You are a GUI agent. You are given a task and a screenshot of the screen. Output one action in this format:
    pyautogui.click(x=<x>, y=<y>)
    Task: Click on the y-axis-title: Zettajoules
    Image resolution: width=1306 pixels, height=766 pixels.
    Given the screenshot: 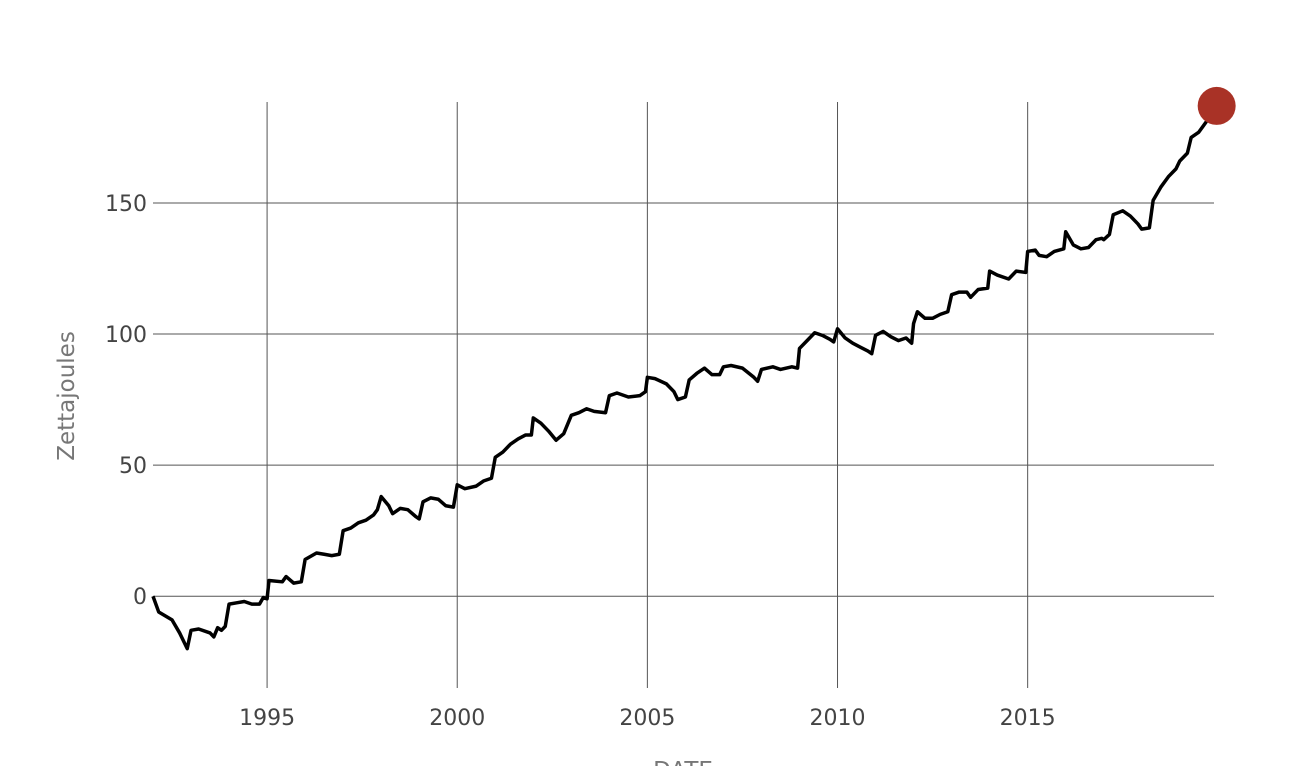 What is the action you would take?
    pyautogui.click(x=67, y=396)
    